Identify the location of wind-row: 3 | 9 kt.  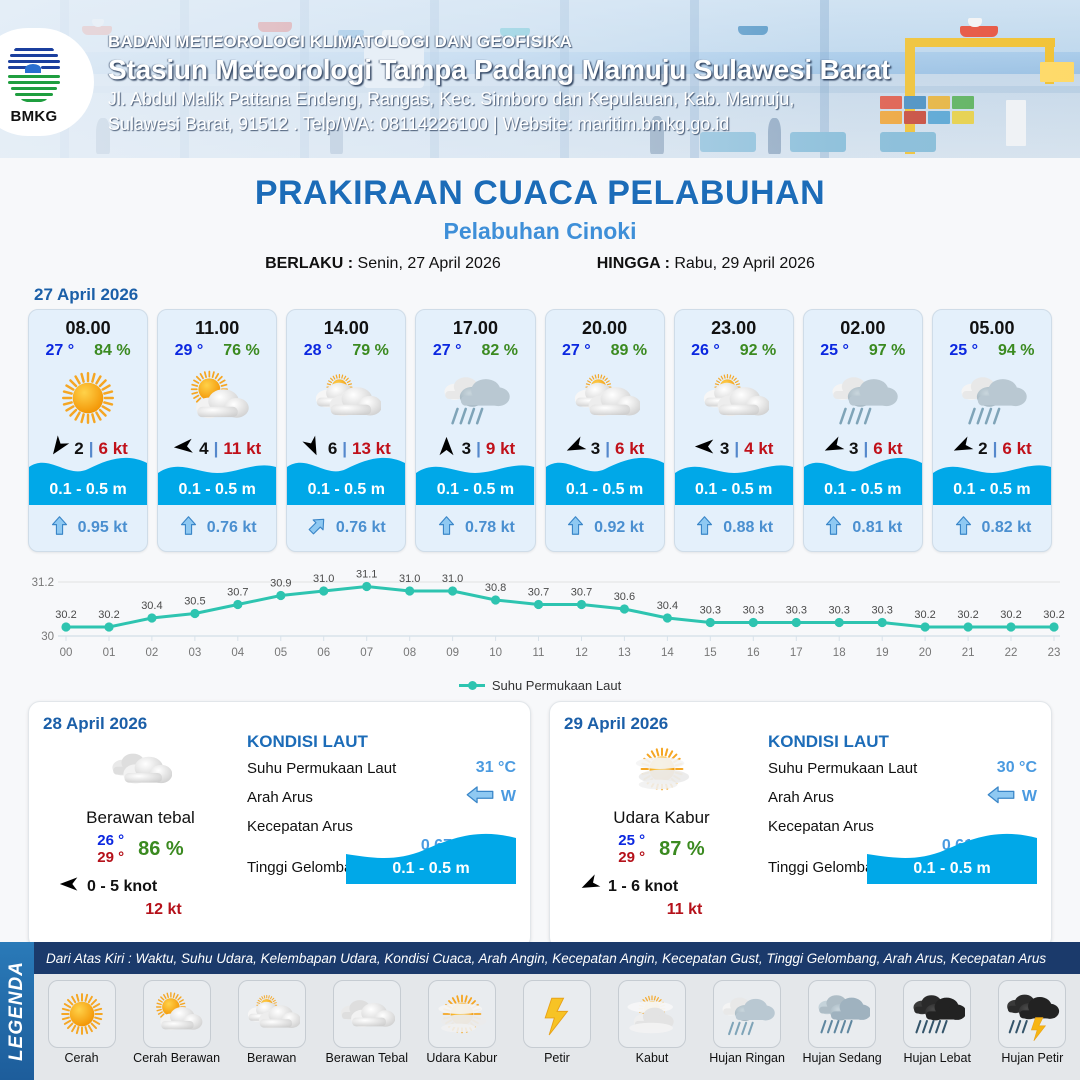
(475, 449).